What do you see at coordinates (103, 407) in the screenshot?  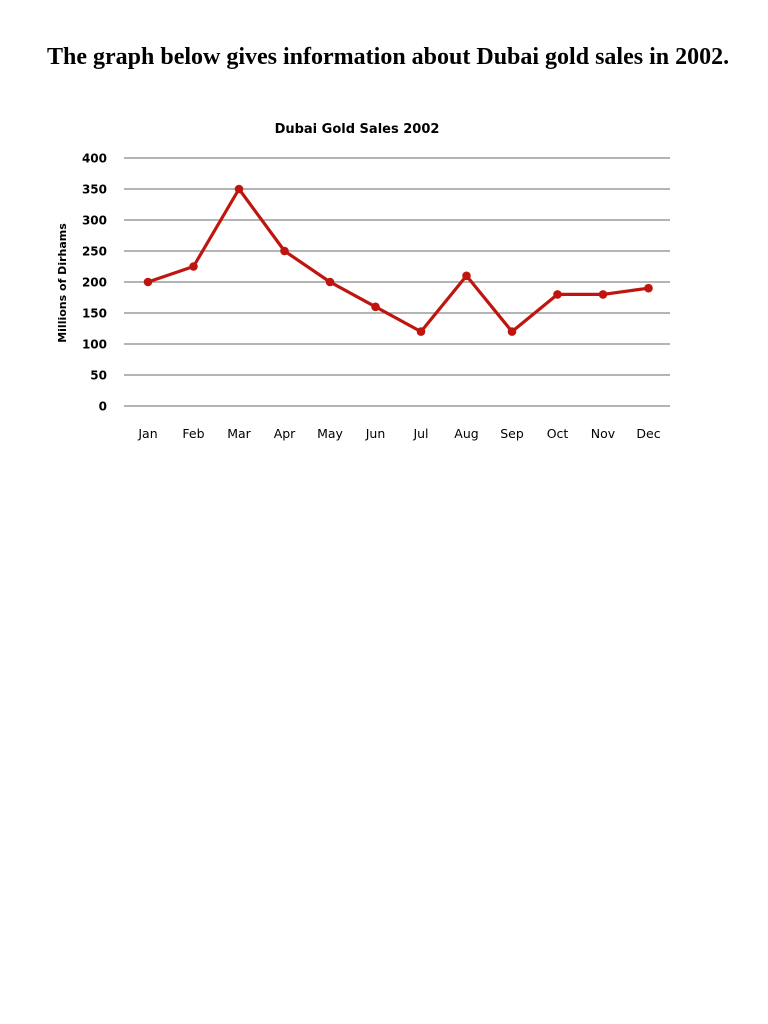 I see `y-tick-label: 0` at bounding box center [103, 407].